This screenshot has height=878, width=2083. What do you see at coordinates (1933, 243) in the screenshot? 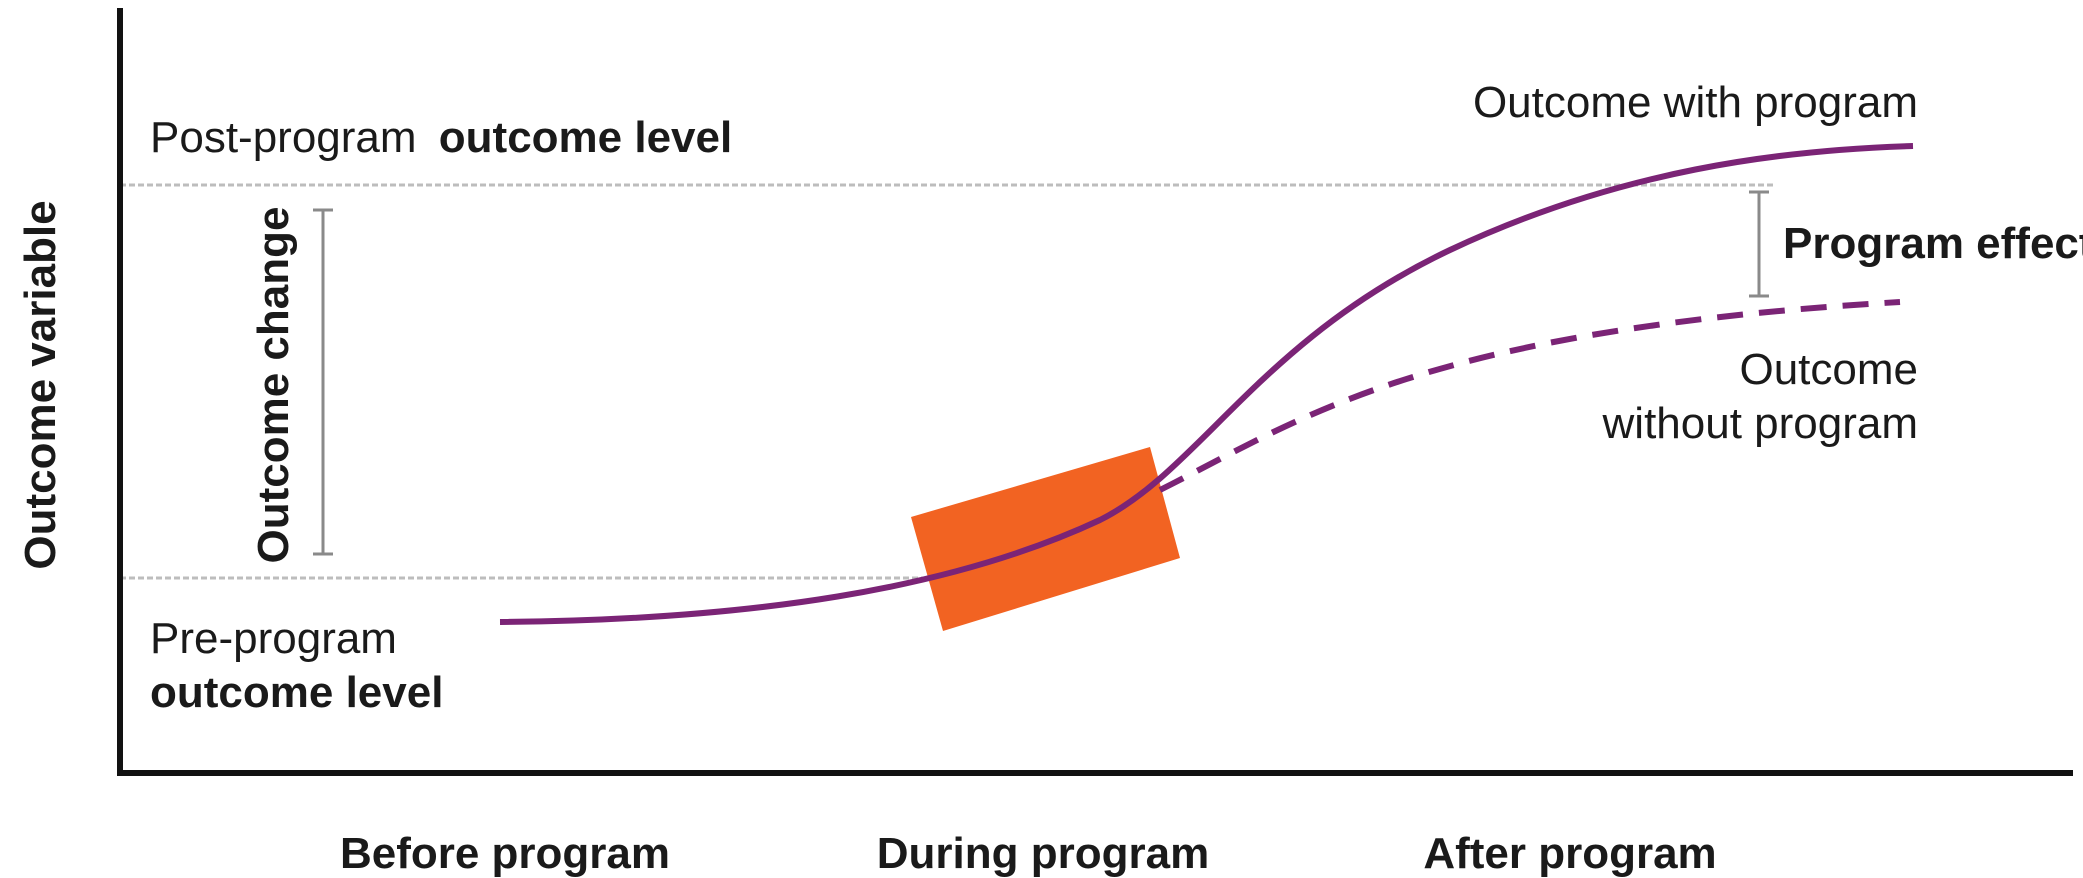
I see `program-effect-label: Program effect` at bounding box center [1933, 243].